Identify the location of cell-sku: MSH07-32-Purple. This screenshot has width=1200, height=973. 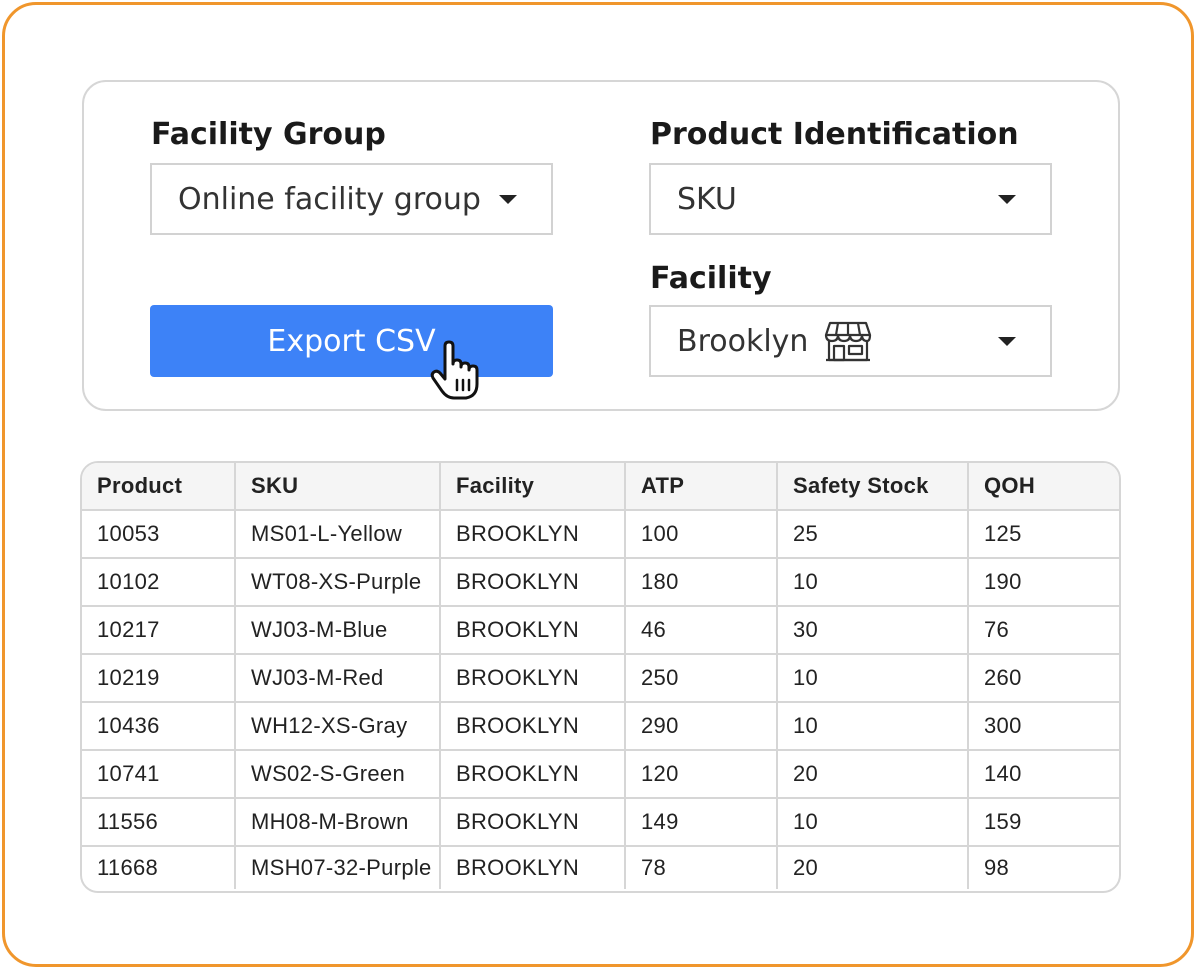
(338, 867).